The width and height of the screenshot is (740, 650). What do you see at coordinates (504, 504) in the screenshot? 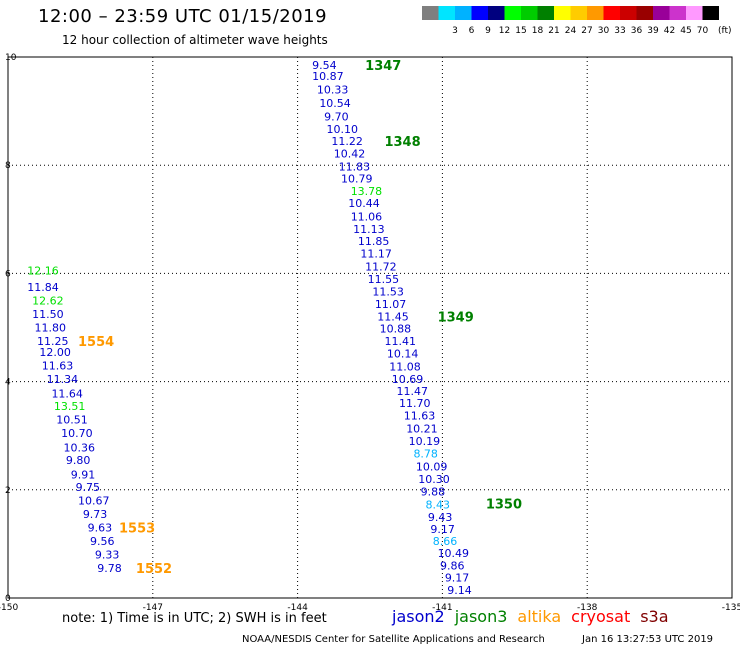
I see `pass-number-label: 1350` at bounding box center [504, 504].